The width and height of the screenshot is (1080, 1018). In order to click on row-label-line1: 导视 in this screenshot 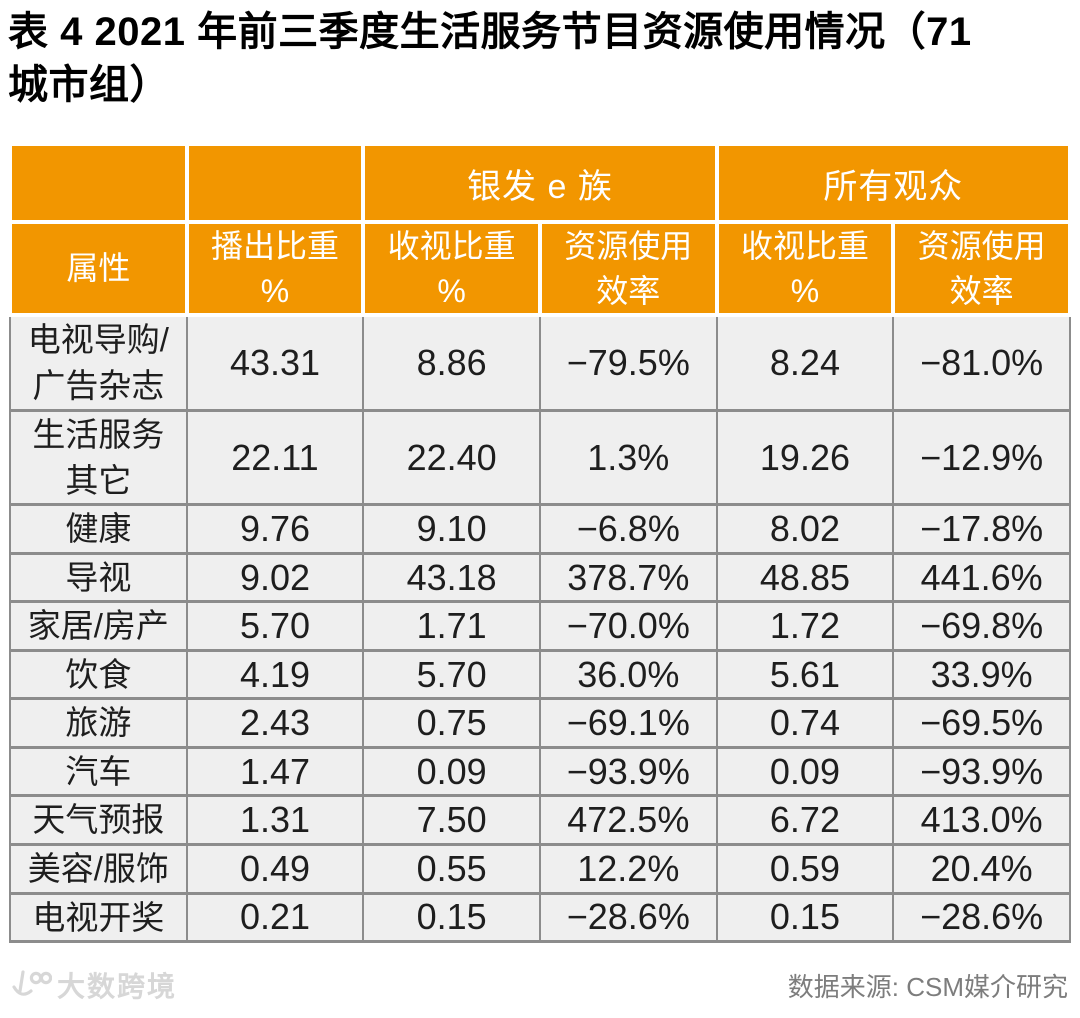, I will do `click(98, 577)`.